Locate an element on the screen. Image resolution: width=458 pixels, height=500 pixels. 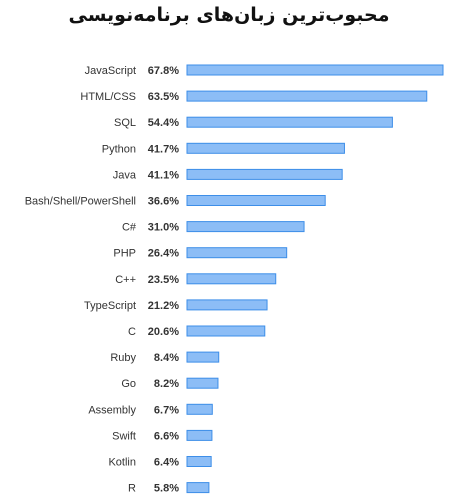
category-label: TypeScript is located at coordinates (110, 306).